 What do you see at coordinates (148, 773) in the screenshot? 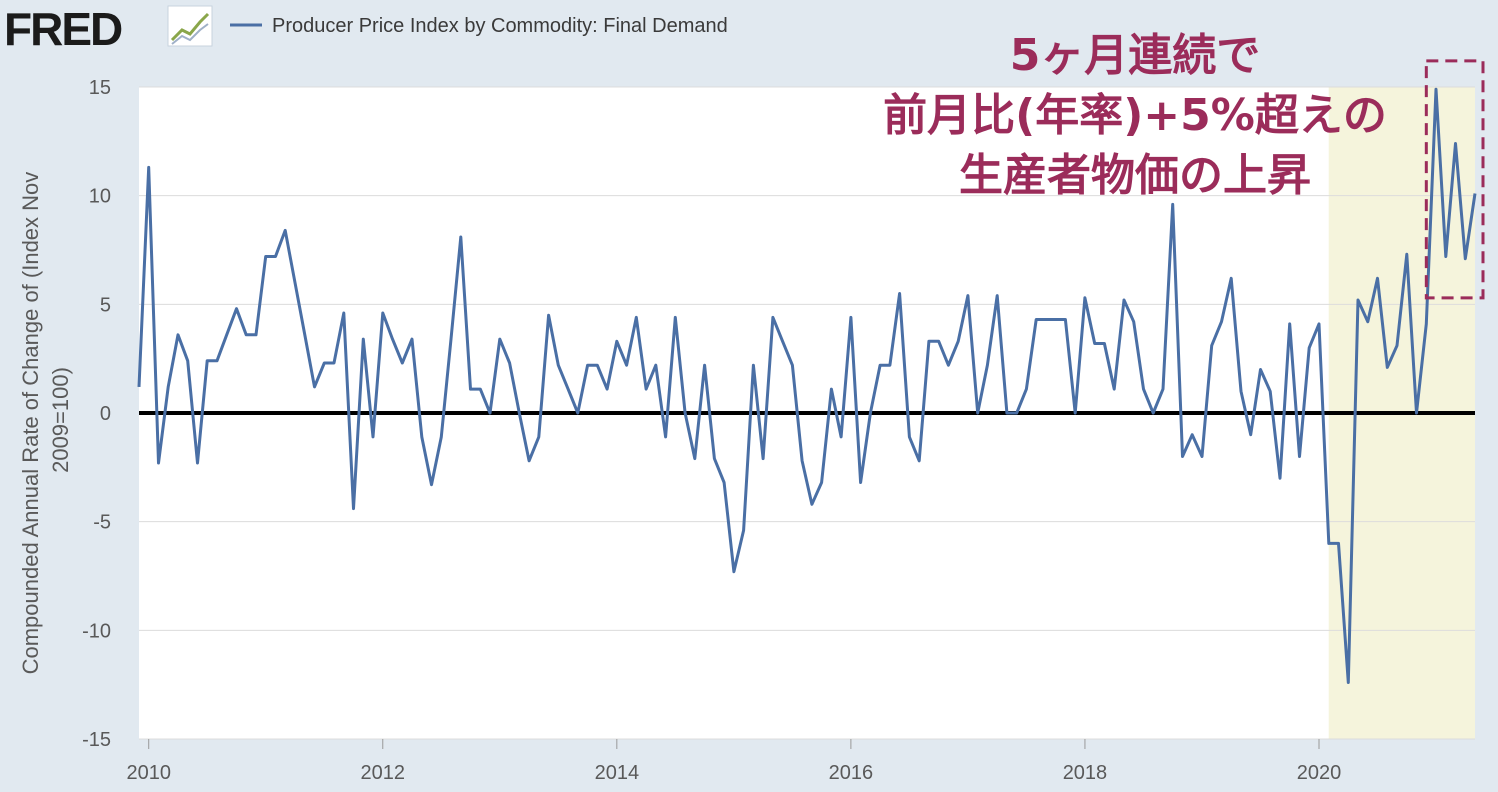
I see `x-tick-label: 2010` at bounding box center [148, 773].